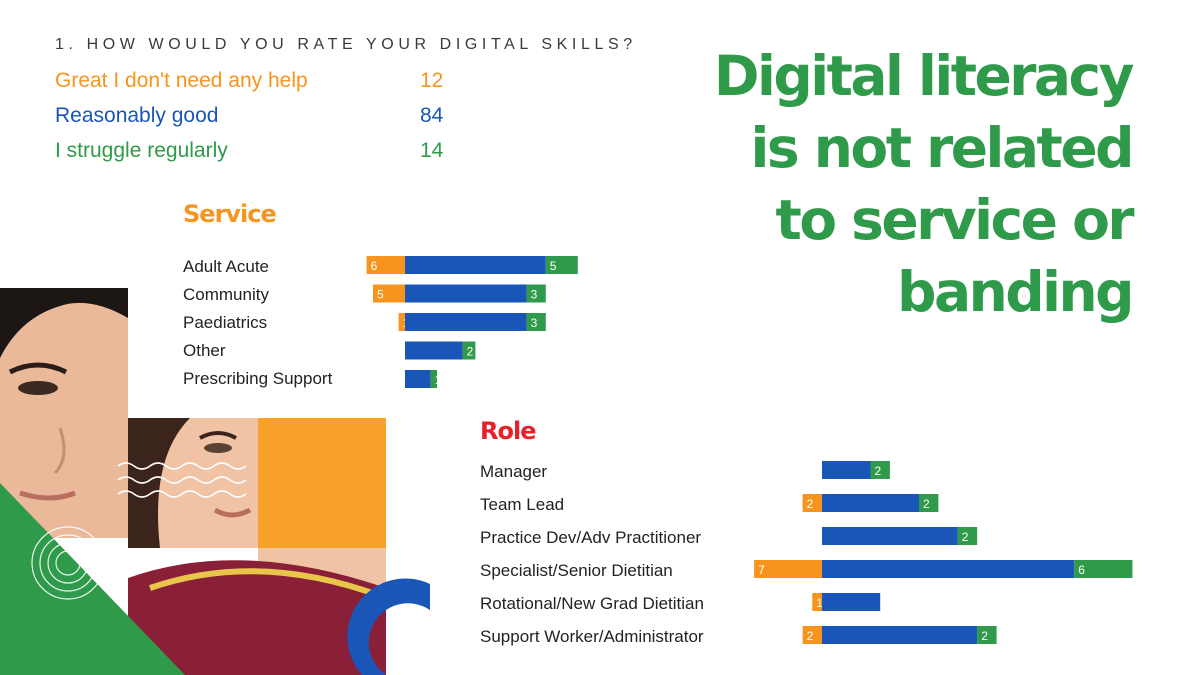 This screenshot has width=1200, height=675. I want to click on answer-struggle-label: I struggle regularly, so click(141, 150).